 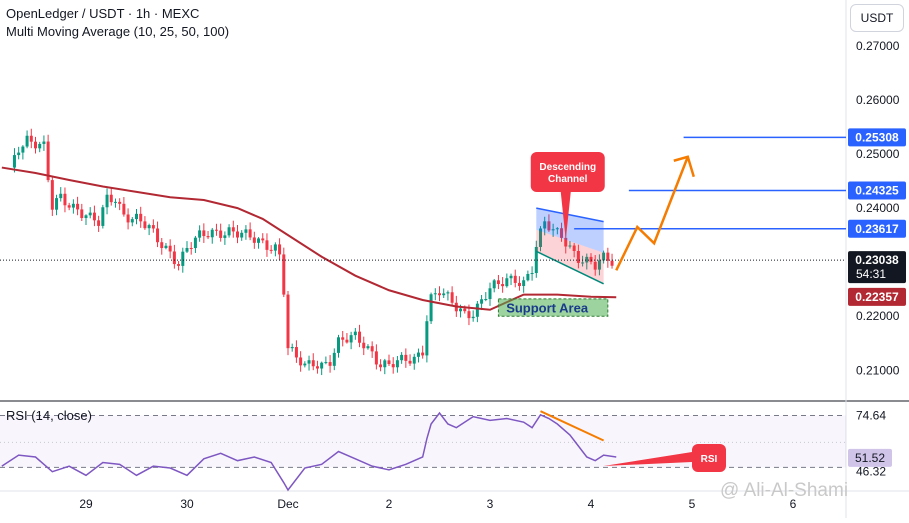 What do you see at coordinates (652, 213) in the screenshot?
I see `projection-path` at bounding box center [652, 213].